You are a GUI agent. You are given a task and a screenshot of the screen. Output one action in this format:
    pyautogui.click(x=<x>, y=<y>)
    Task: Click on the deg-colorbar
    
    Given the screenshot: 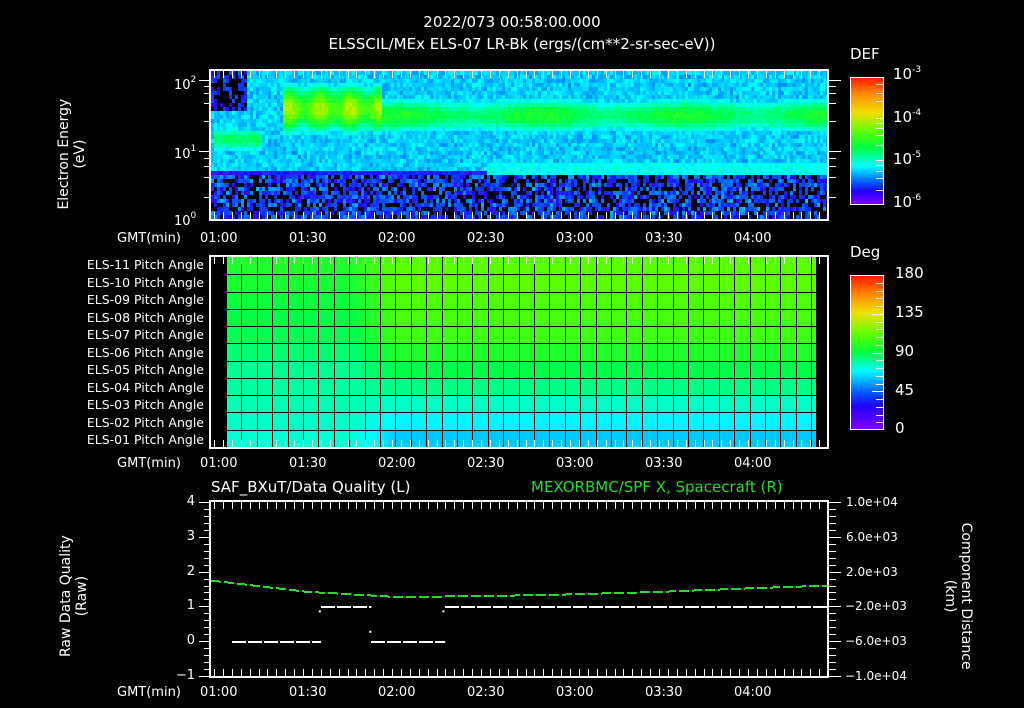 What is the action you would take?
    pyautogui.click(x=867, y=352)
    